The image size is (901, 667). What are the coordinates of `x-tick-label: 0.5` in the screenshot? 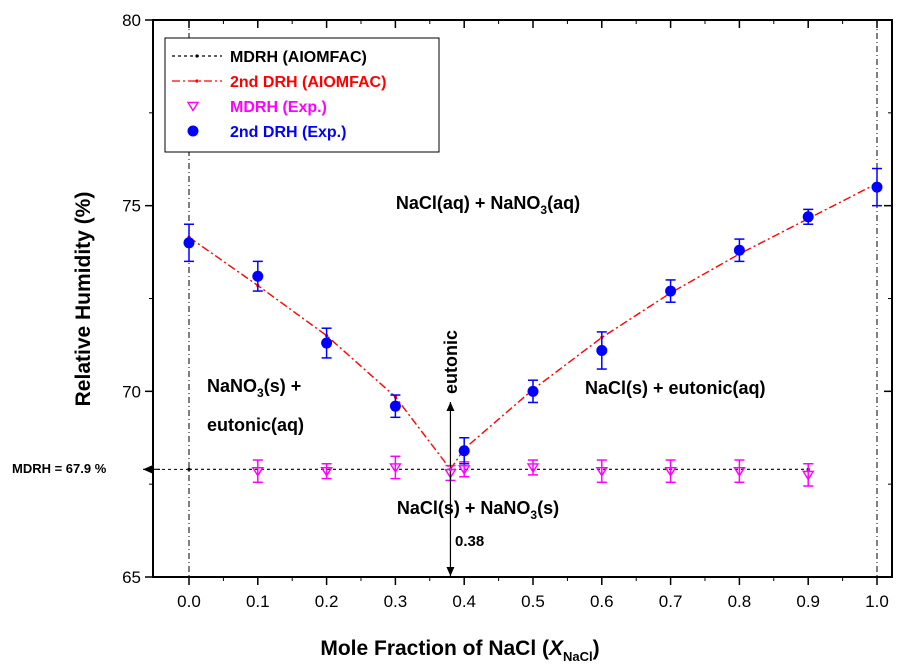 It's located at (533, 601).